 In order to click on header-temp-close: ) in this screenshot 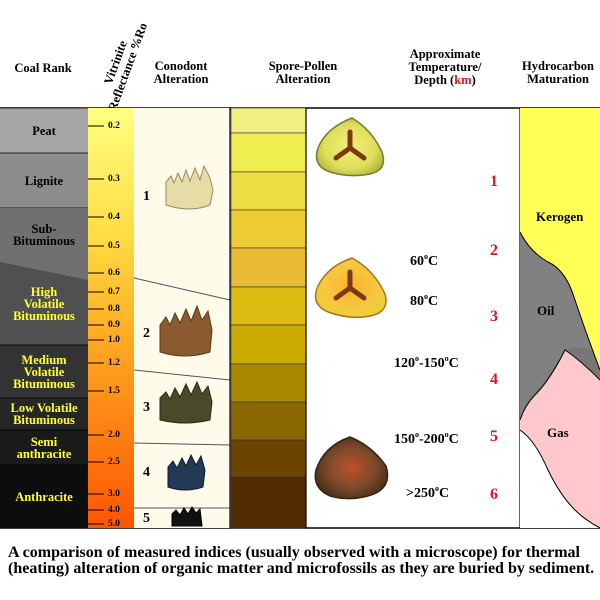, I will do `click(473, 80)`.